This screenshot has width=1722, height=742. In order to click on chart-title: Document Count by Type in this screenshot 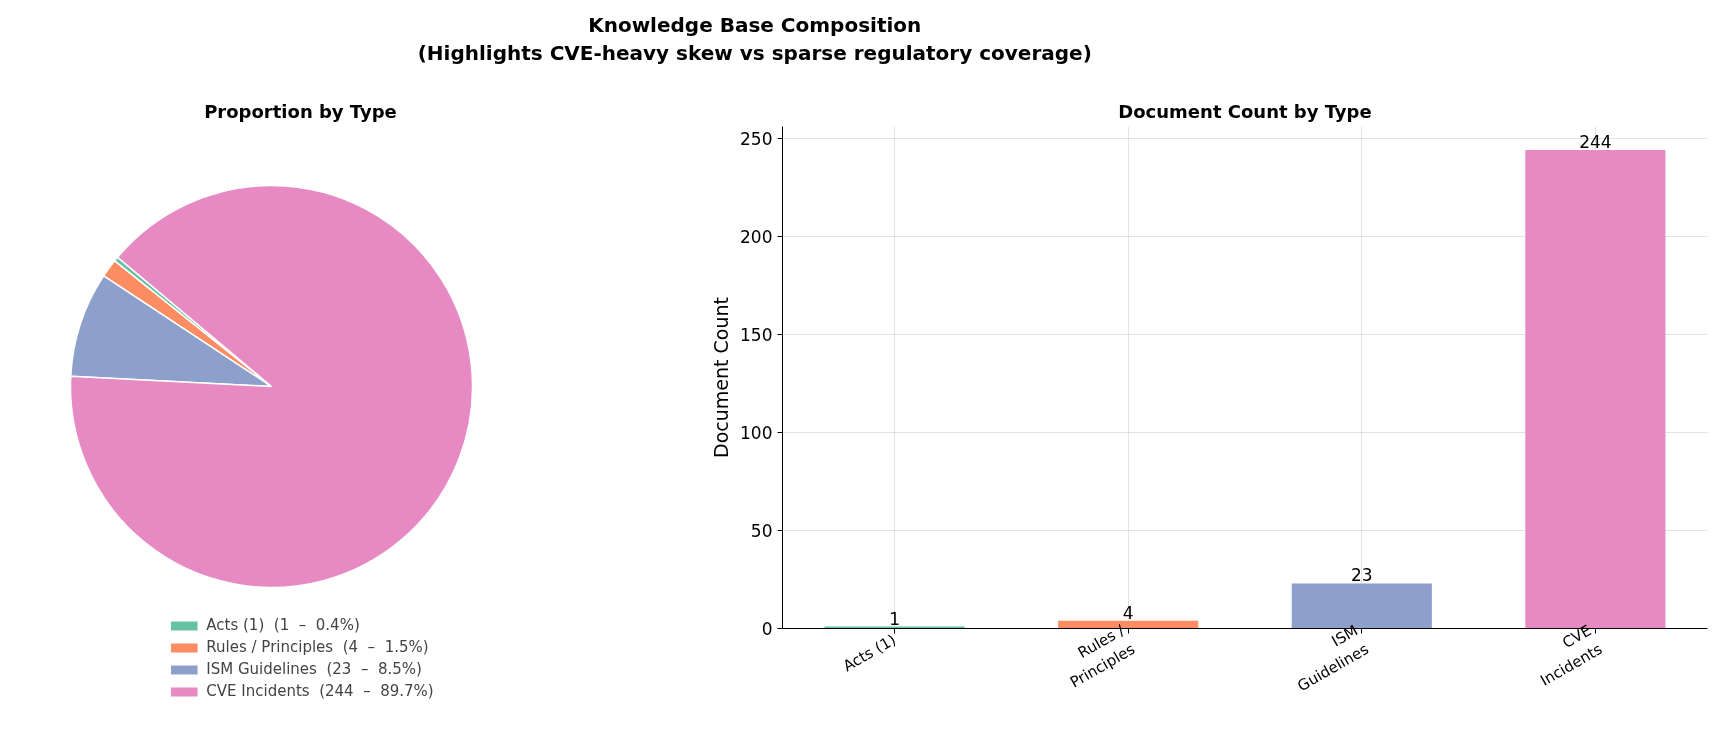, I will do `click(1245, 111)`.